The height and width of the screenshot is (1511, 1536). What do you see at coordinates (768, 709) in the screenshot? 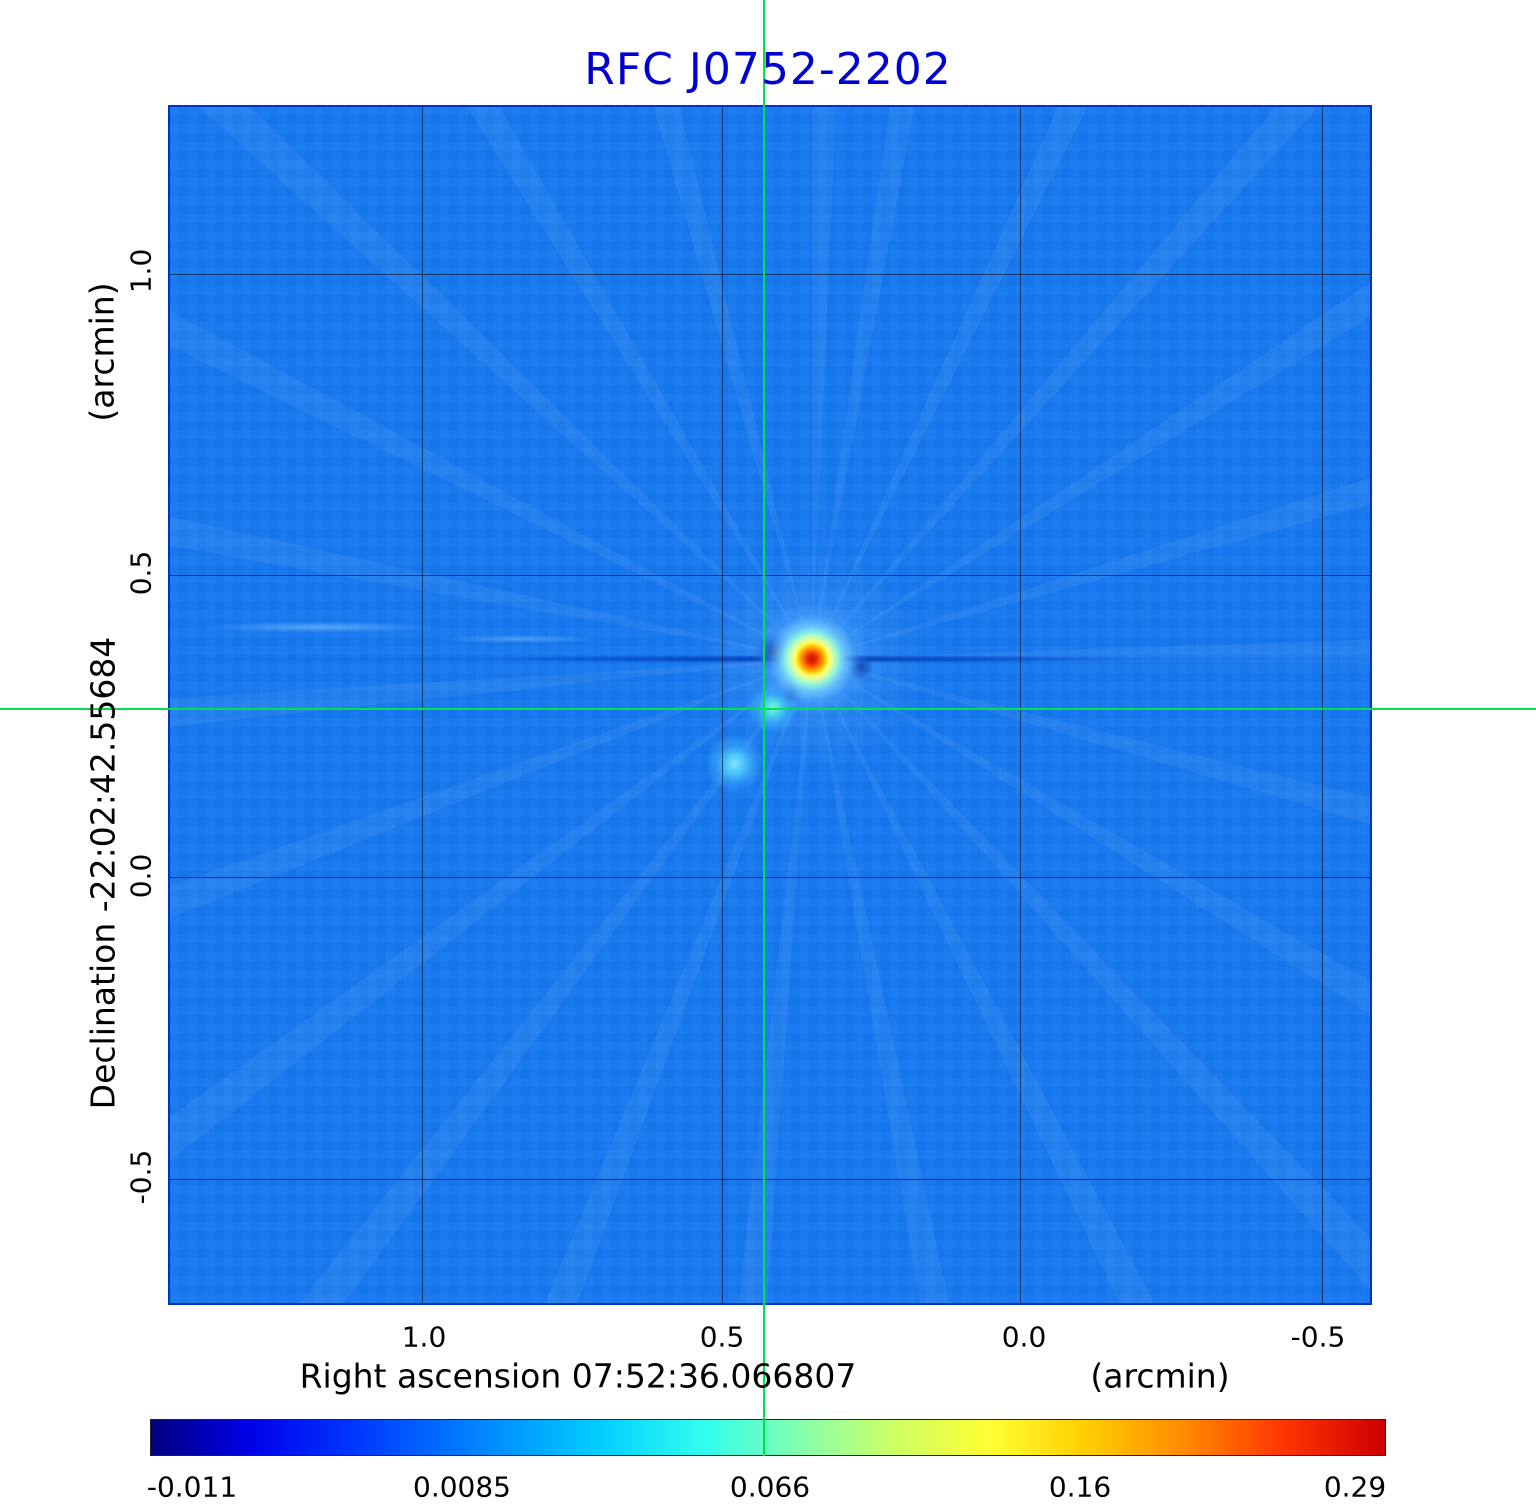
I see `crosshair-horizontal-line` at bounding box center [768, 709].